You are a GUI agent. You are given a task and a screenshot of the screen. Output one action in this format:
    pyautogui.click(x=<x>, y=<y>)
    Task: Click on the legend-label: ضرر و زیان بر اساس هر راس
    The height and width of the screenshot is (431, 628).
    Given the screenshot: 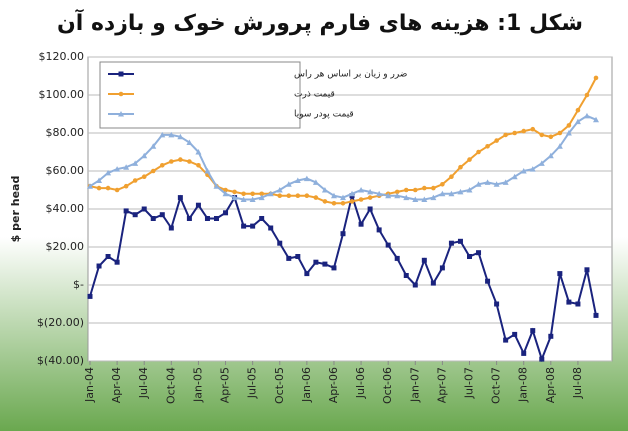 What is the action you would take?
    pyautogui.click(x=350, y=75)
    